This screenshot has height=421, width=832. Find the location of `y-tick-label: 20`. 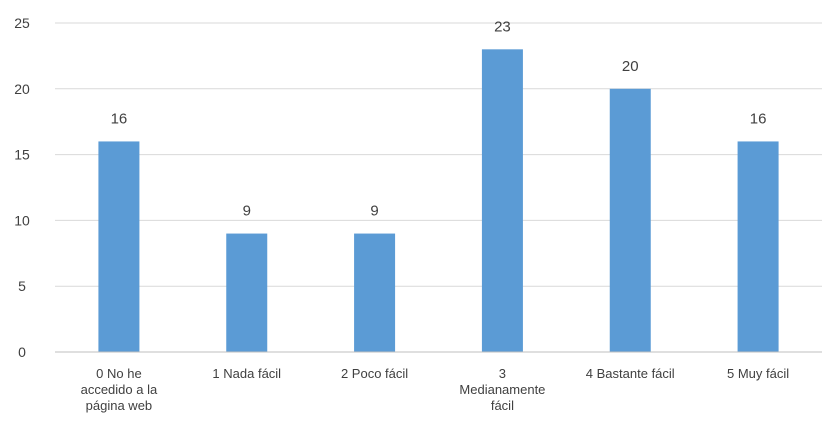

y-tick-label: 20 is located at coordinates (22, 89).